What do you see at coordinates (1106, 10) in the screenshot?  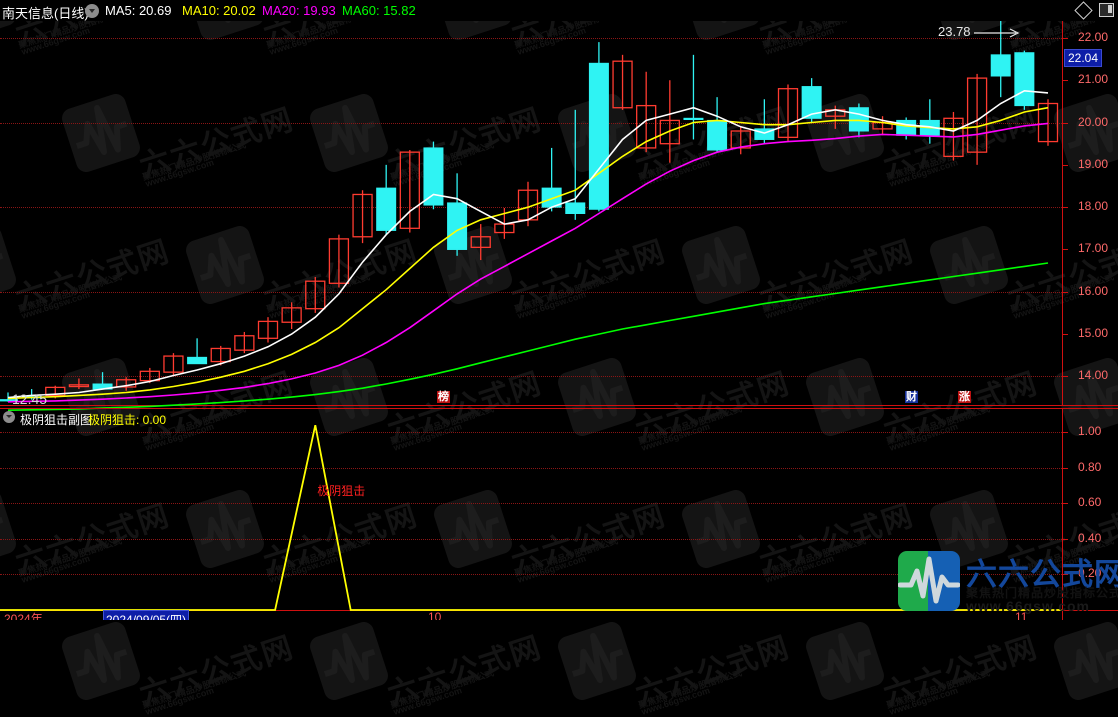 I see `panel-icon` at bounding box center [1106, 10].